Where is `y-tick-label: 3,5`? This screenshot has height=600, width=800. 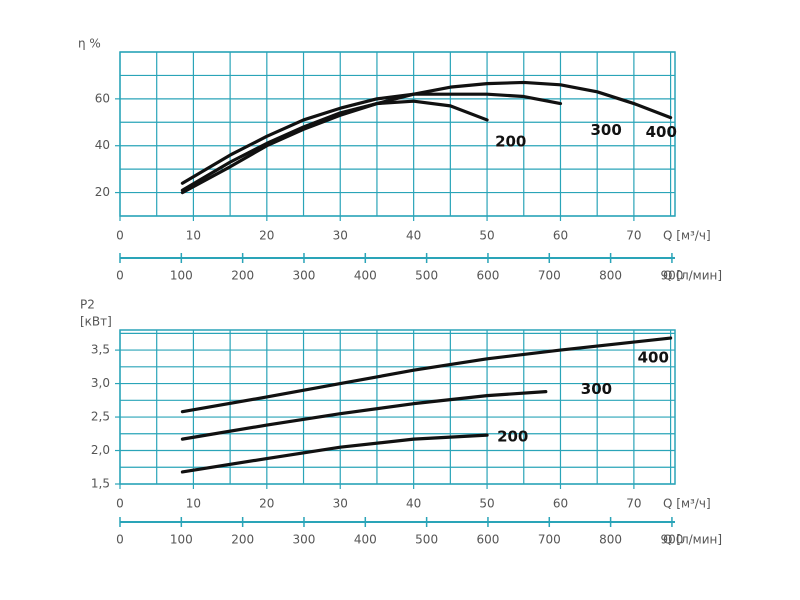
y-tick-label: 3,5 is located at coordinates (100, 350).